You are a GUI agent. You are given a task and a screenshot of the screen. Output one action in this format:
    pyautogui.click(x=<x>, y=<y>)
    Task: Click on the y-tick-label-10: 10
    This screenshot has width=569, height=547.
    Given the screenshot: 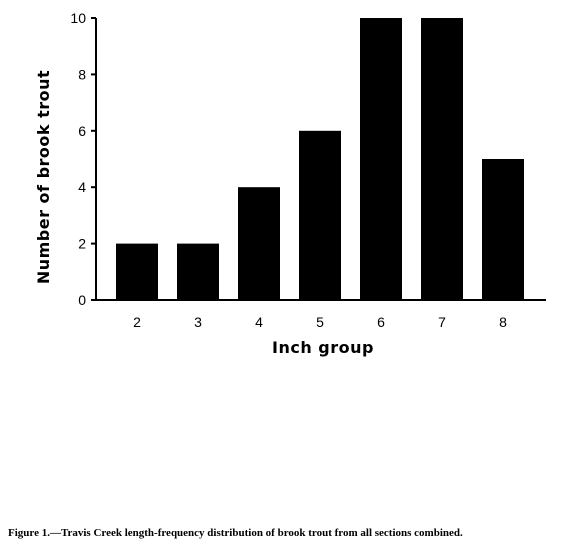 What is the action you would take?
    pyautogui.click(x=78, y=18)
    